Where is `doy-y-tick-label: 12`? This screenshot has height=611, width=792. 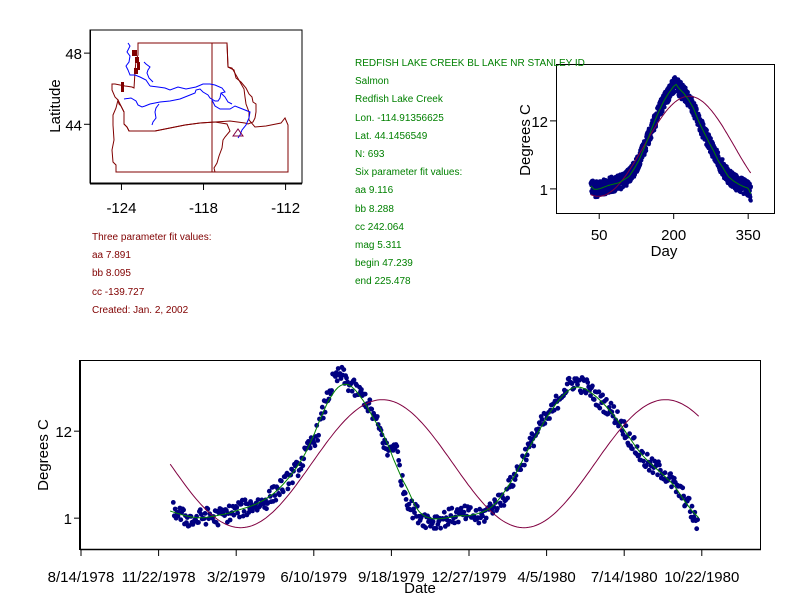
doy-y-tick-label: 12 is located at coordinates (539, 122).